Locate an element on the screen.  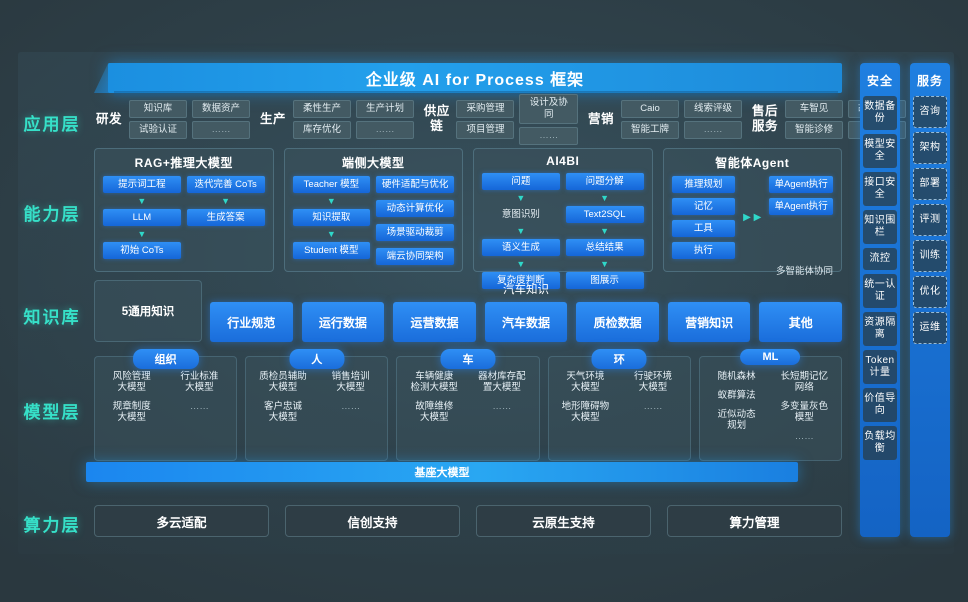
capability-node: 初始 CoTs is located at coordinates (142, 250).